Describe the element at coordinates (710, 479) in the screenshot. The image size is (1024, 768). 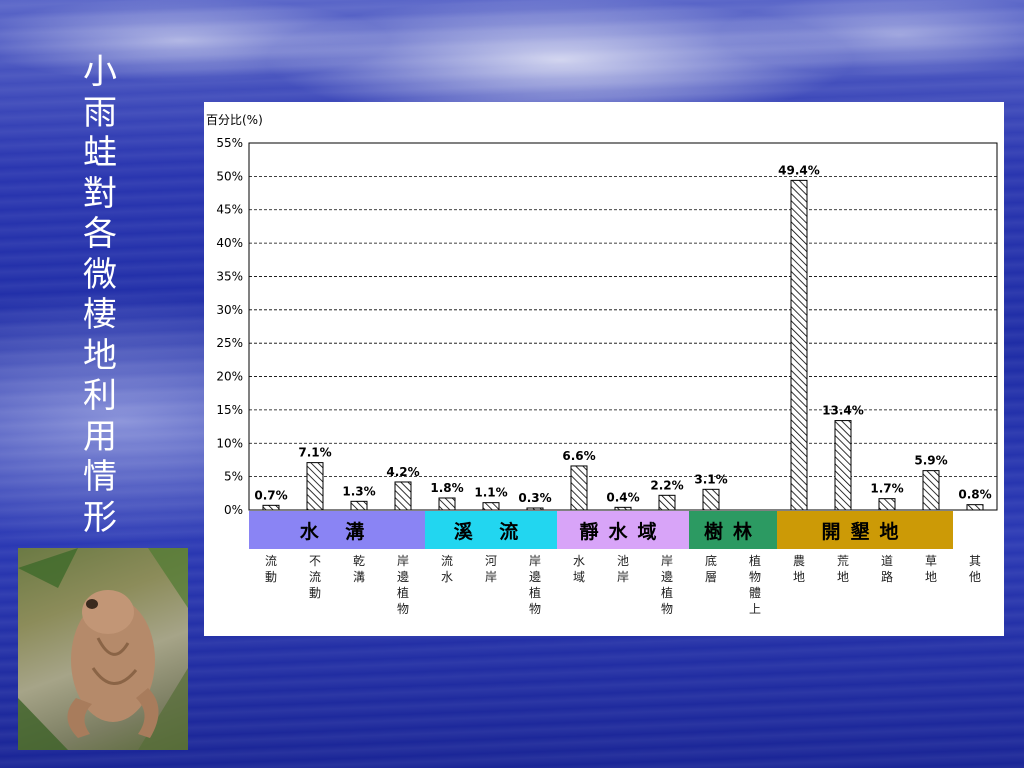
I see `data-label: 3.1%` at that location.